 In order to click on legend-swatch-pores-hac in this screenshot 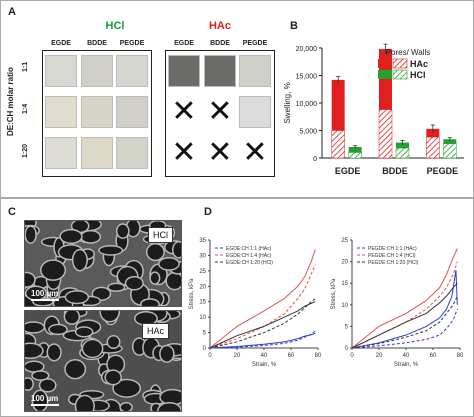, I will do `click(385, 63)`.